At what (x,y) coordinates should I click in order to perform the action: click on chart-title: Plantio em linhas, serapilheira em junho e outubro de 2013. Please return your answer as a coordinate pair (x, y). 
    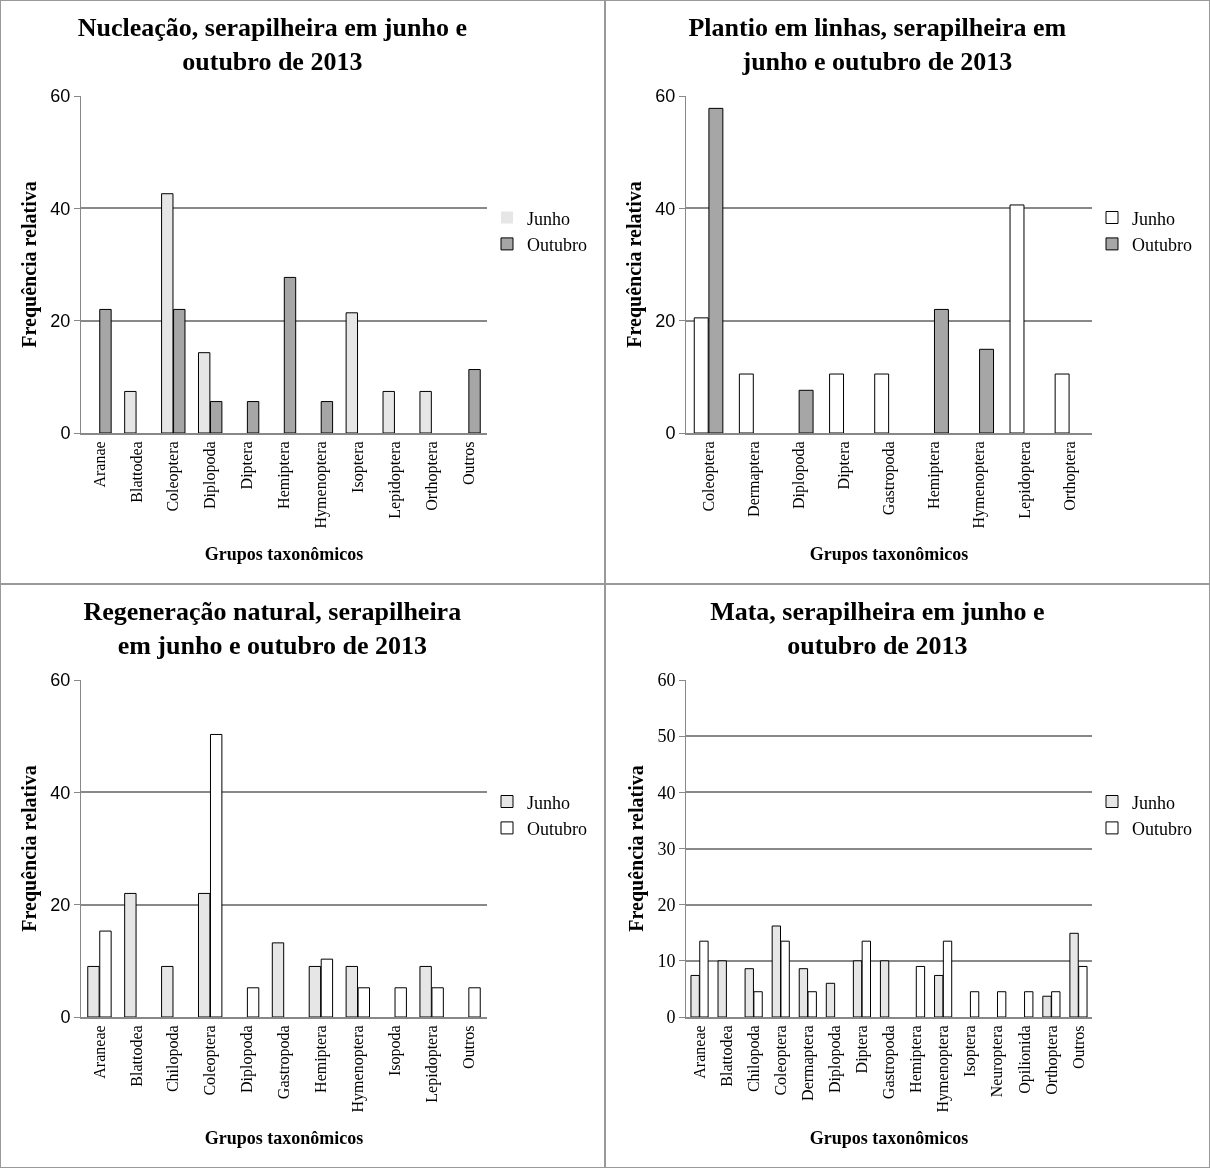
    Looking at the image, I should click on (877, 44).